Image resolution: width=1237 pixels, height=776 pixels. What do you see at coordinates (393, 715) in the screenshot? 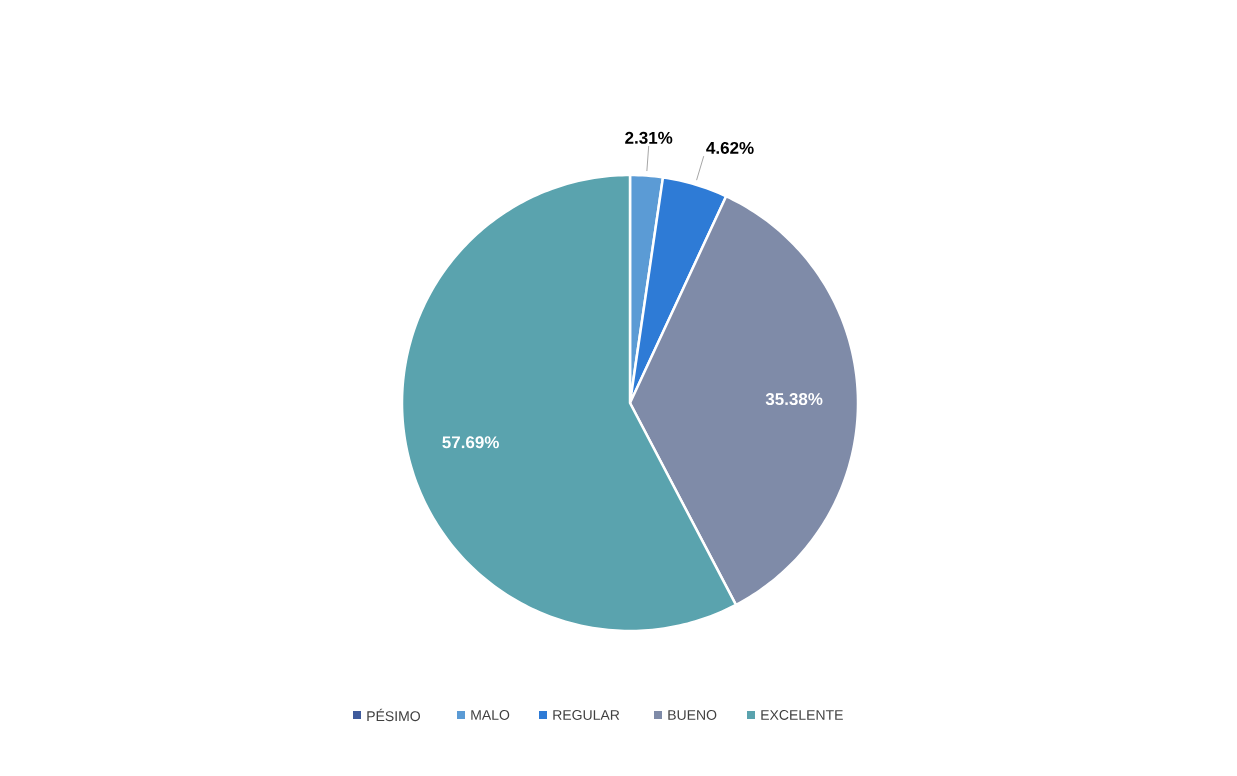
I see `legend-label: PÉSIMO` at bounding box center [393, 715].